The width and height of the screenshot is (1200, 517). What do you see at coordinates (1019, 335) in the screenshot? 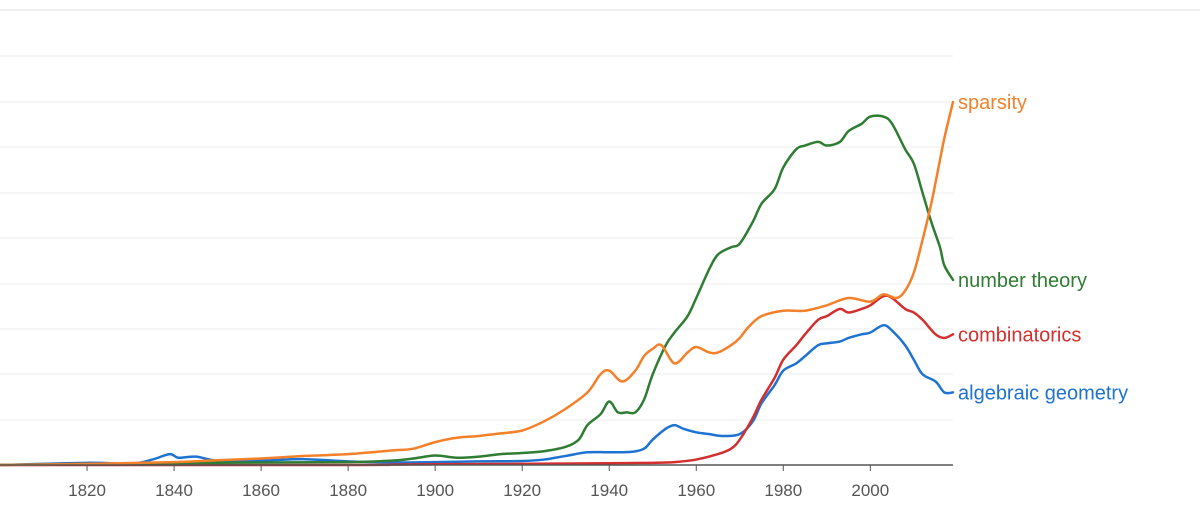
I see `series-label-combinatorics: combinatorics` at bounding box center [1019, 335].